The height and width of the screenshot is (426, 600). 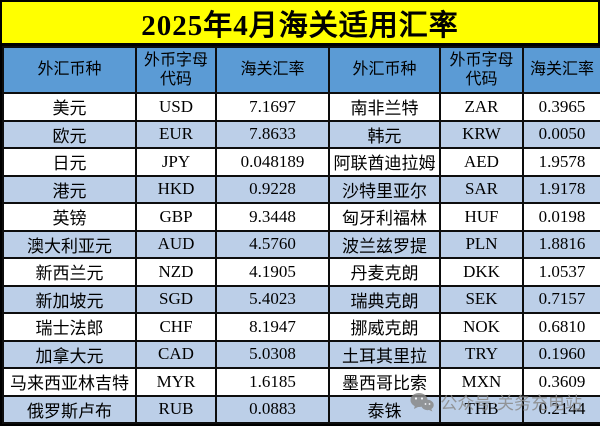 What do you see at coordinates (384, 217) in the screenshot?
I see `currency-name-cell: 匈牙利福林` at bounding box center [384, 217].